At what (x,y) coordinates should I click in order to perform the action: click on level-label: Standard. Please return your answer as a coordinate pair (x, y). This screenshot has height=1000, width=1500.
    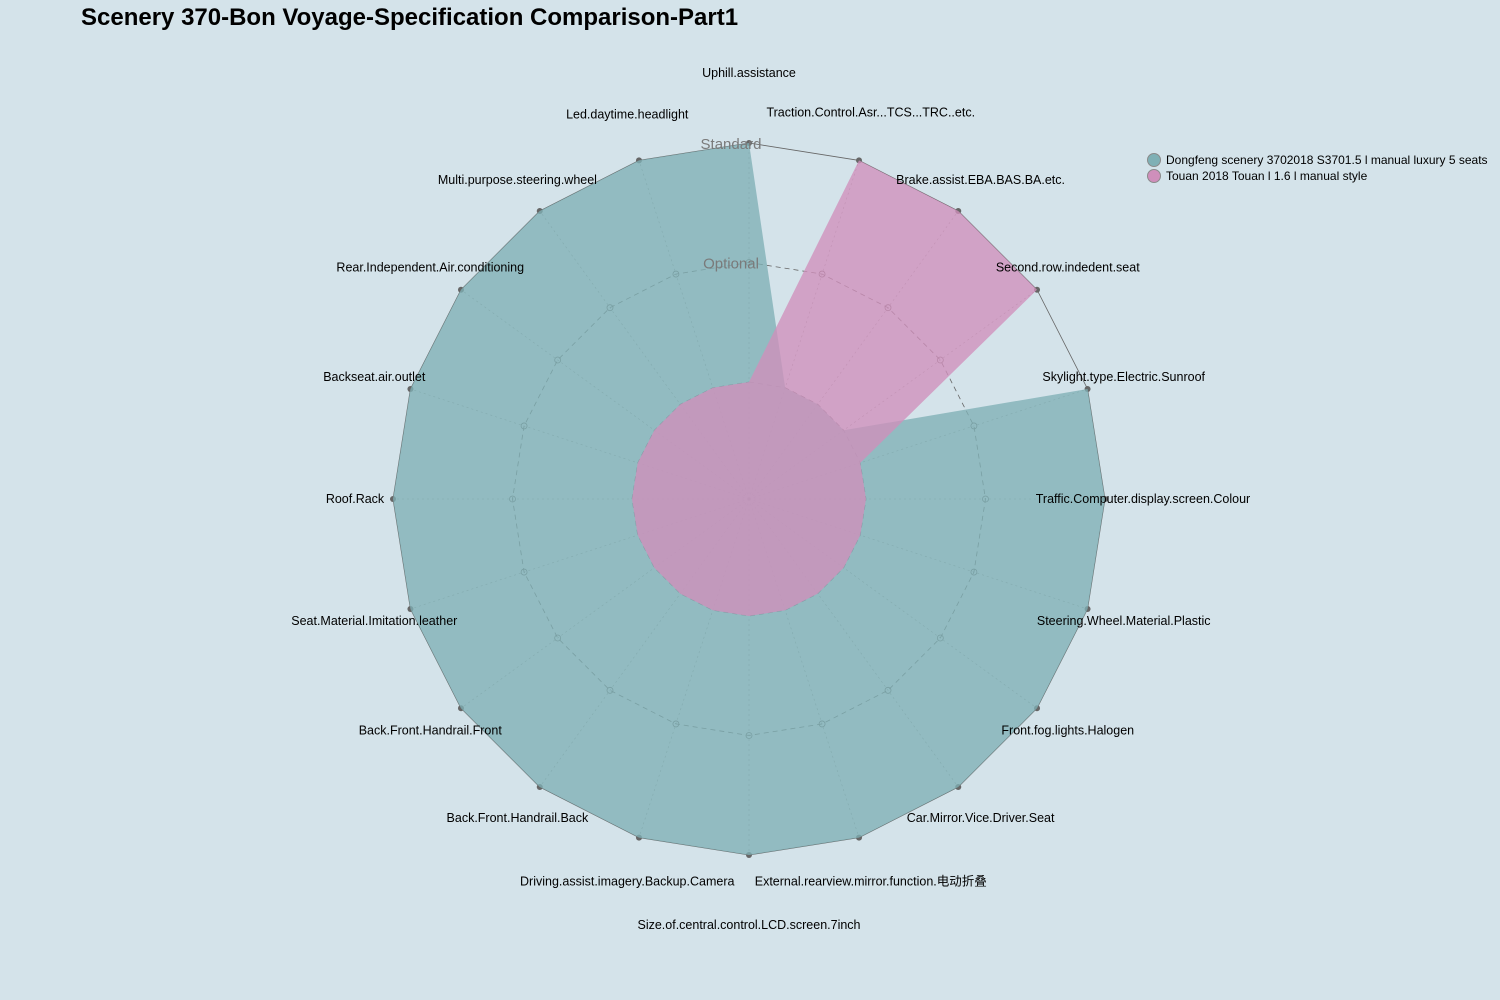
    Looking at the image, I should click on (731, 144).